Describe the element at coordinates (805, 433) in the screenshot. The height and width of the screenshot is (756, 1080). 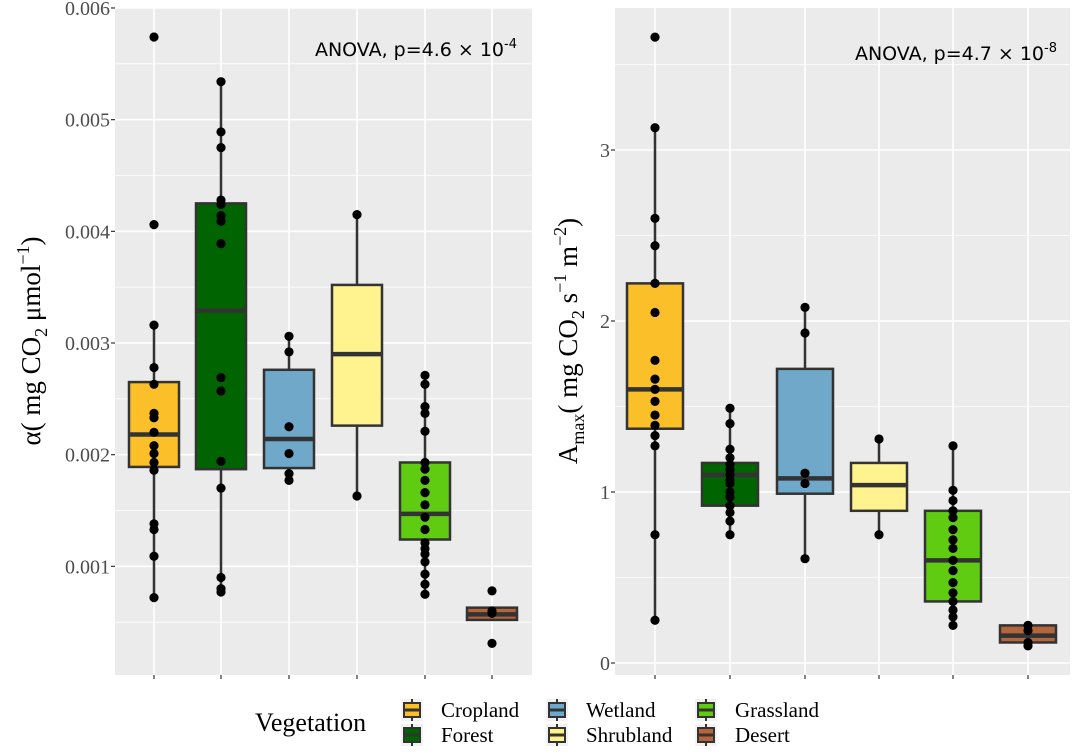
I see `box-wetland` at that location.